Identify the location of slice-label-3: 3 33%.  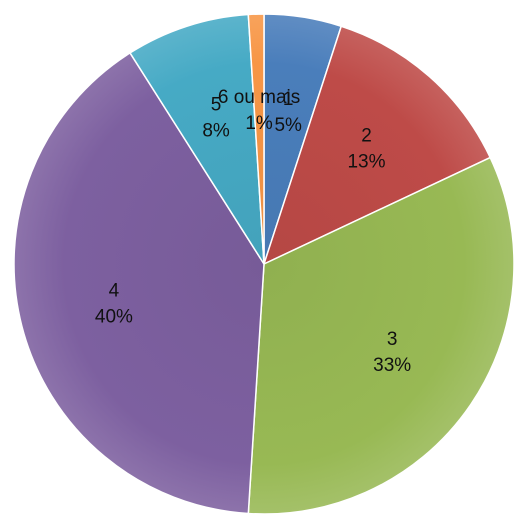
(392, 352).